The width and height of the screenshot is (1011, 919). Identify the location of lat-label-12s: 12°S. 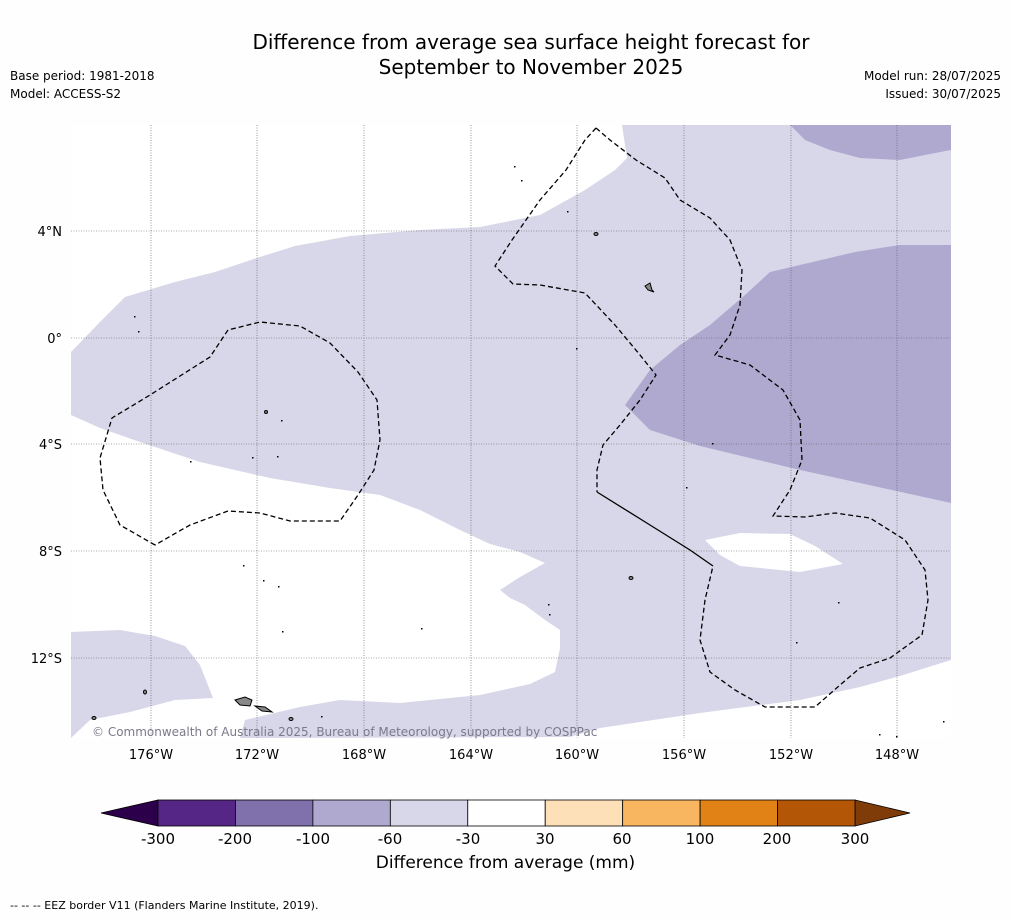
(46, 659).